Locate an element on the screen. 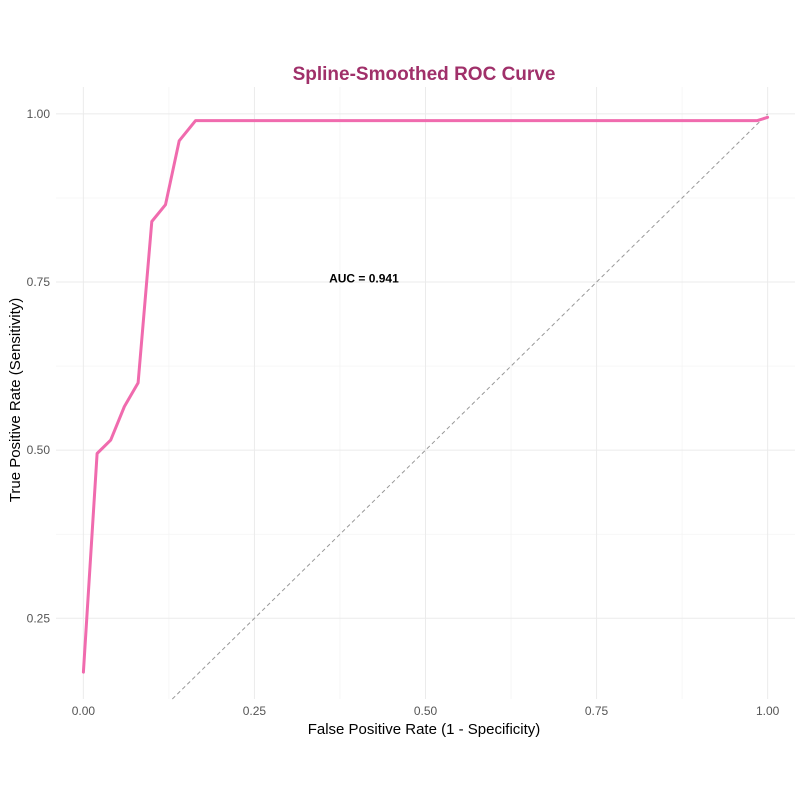 This screenshot has height=800, width=800. annotations: AUC = 0.941 is located at coordinates (364, 279).